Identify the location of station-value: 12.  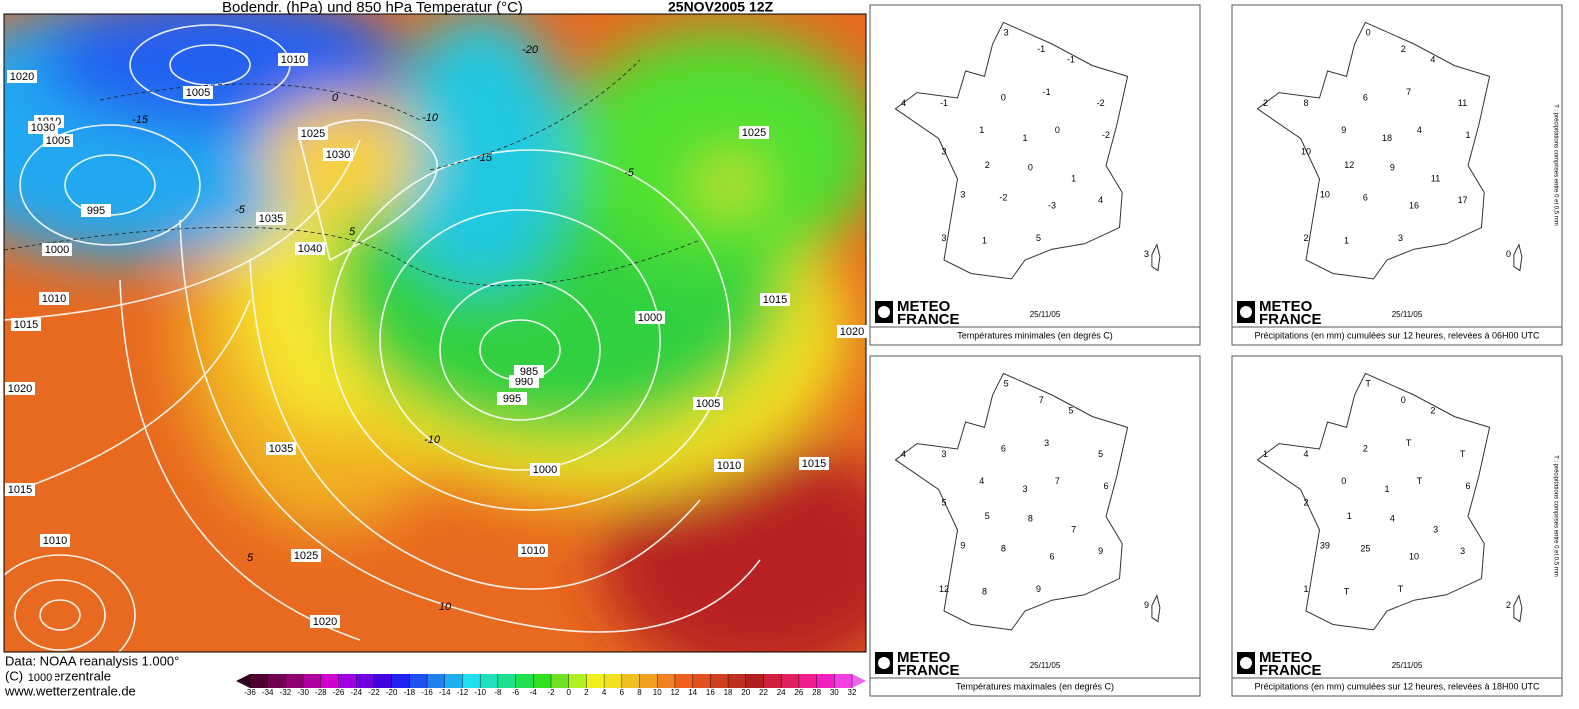
(1349, 165).